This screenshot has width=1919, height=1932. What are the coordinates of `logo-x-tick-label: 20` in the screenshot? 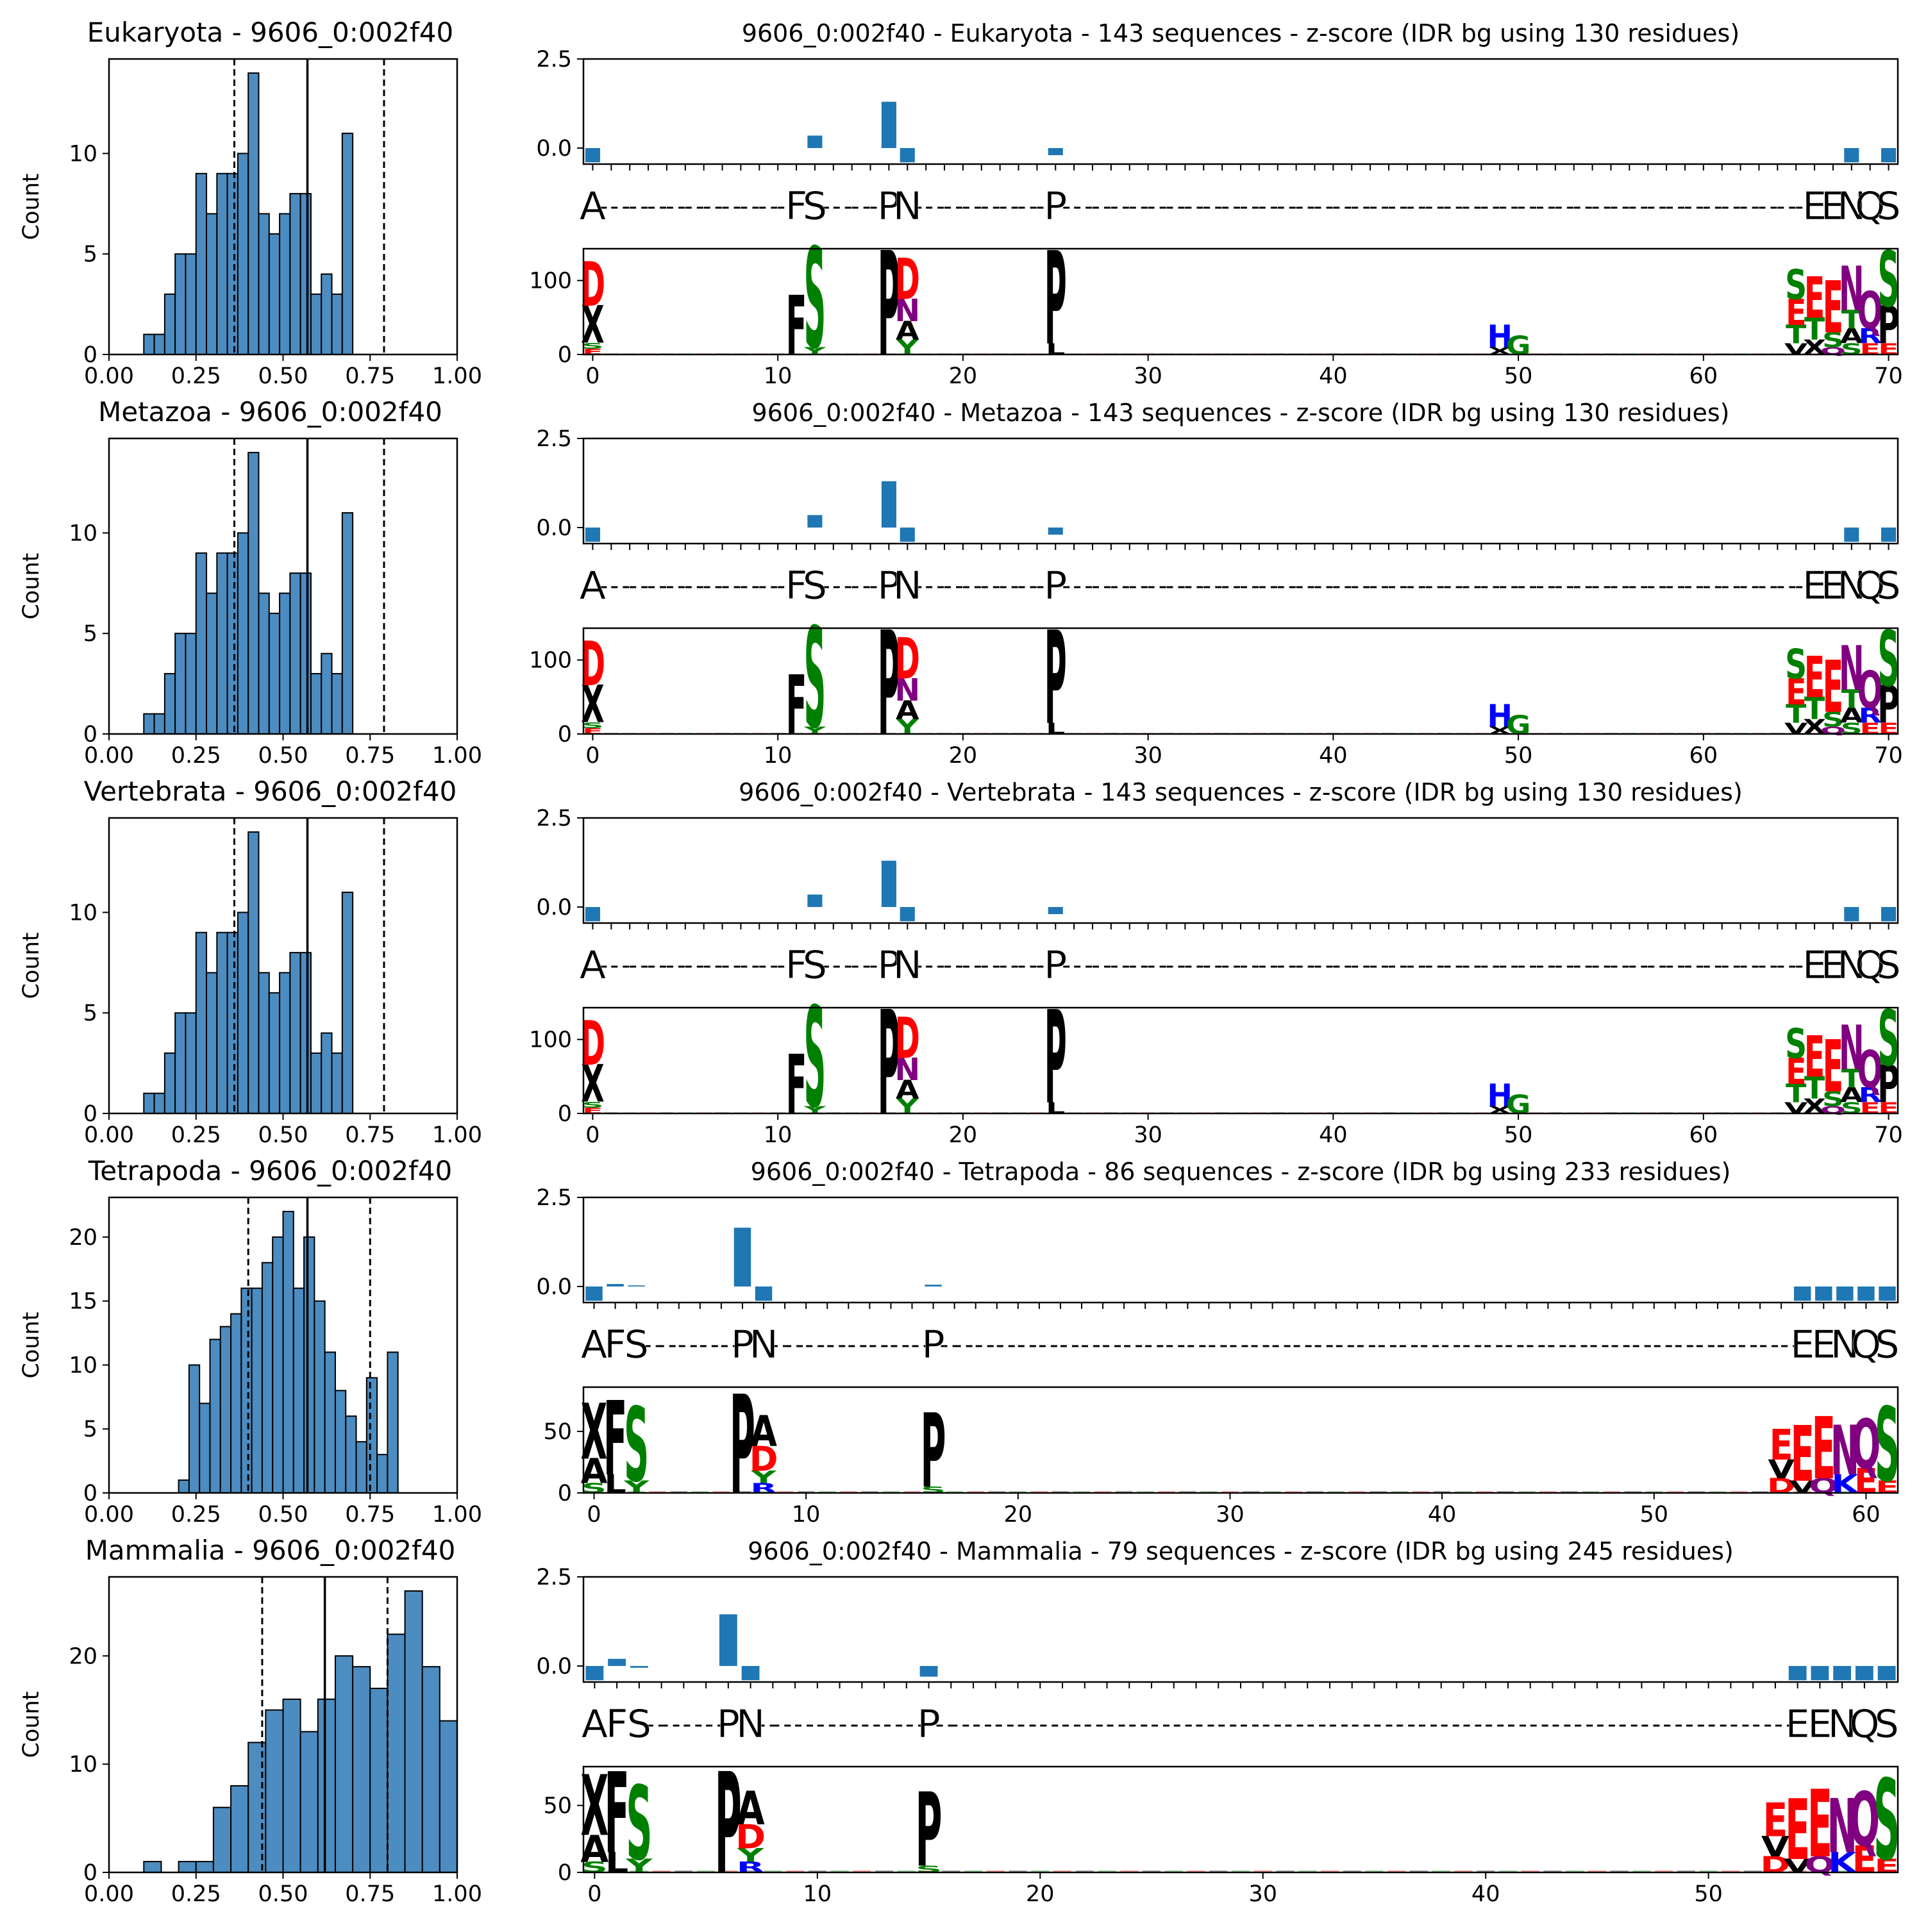 It's located at (1041, 1894).